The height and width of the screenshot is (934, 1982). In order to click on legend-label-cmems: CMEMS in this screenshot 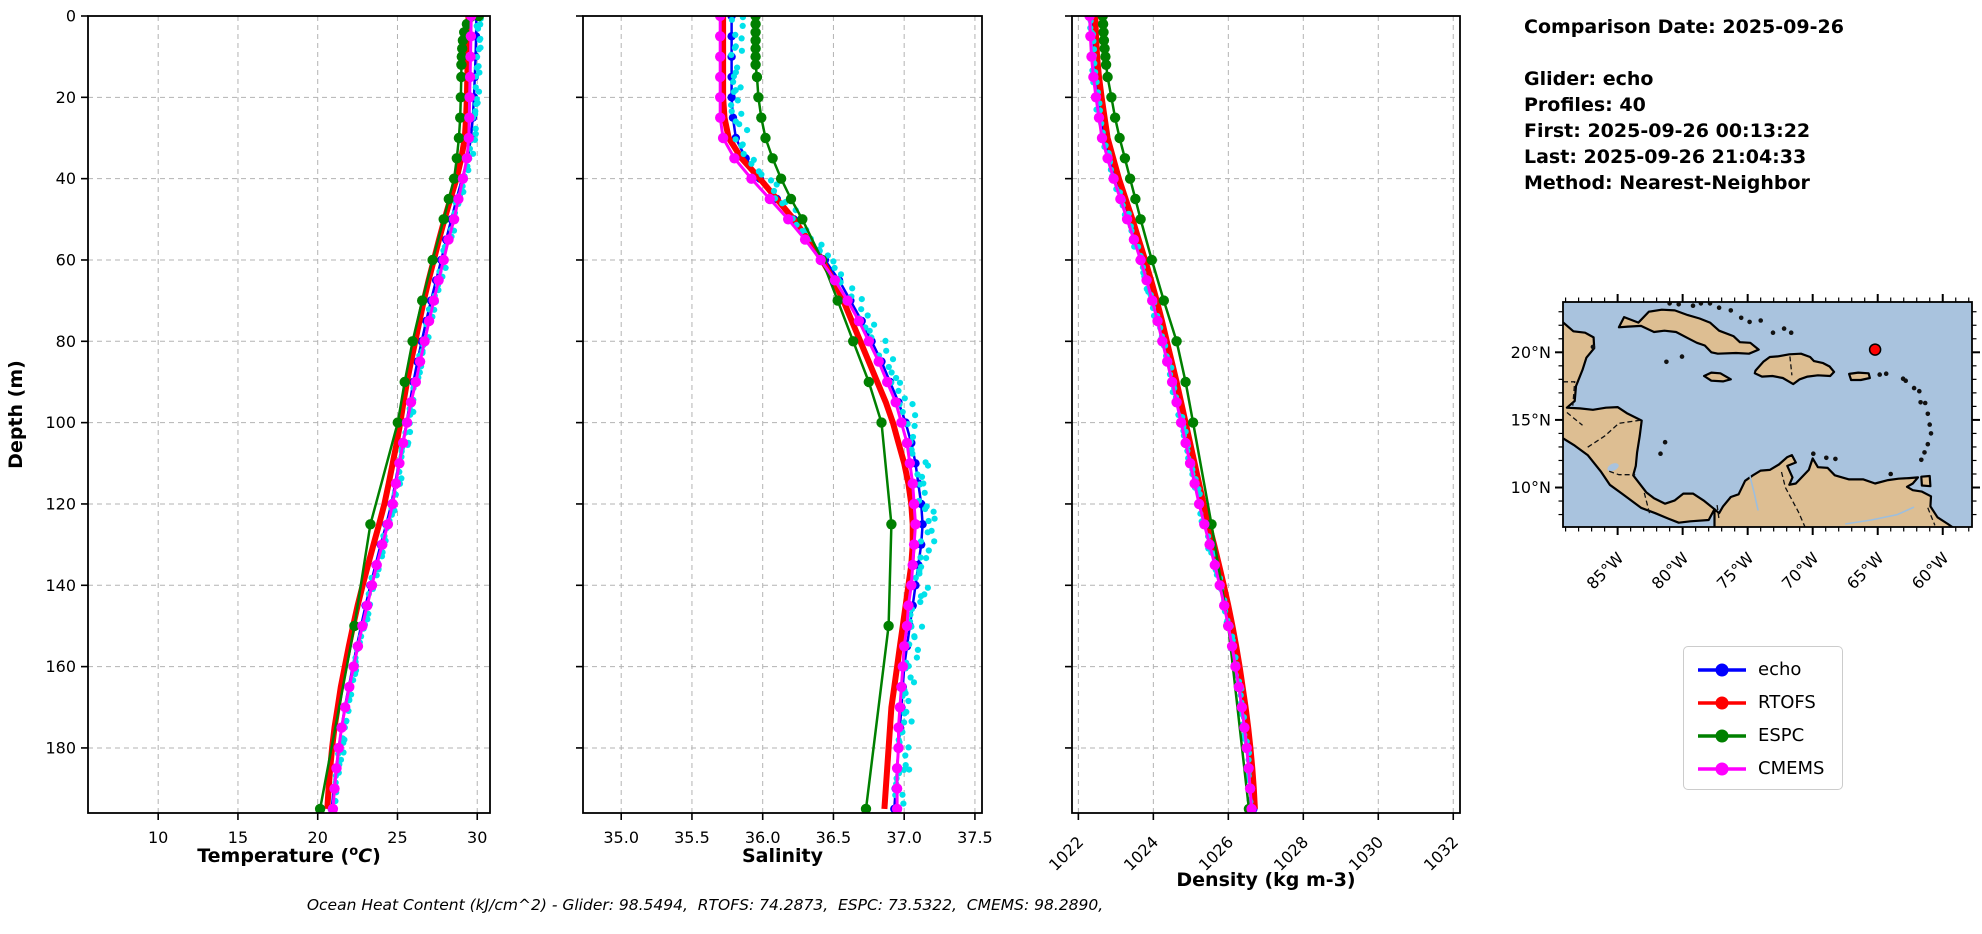, I will do `click(1791, 768)`.